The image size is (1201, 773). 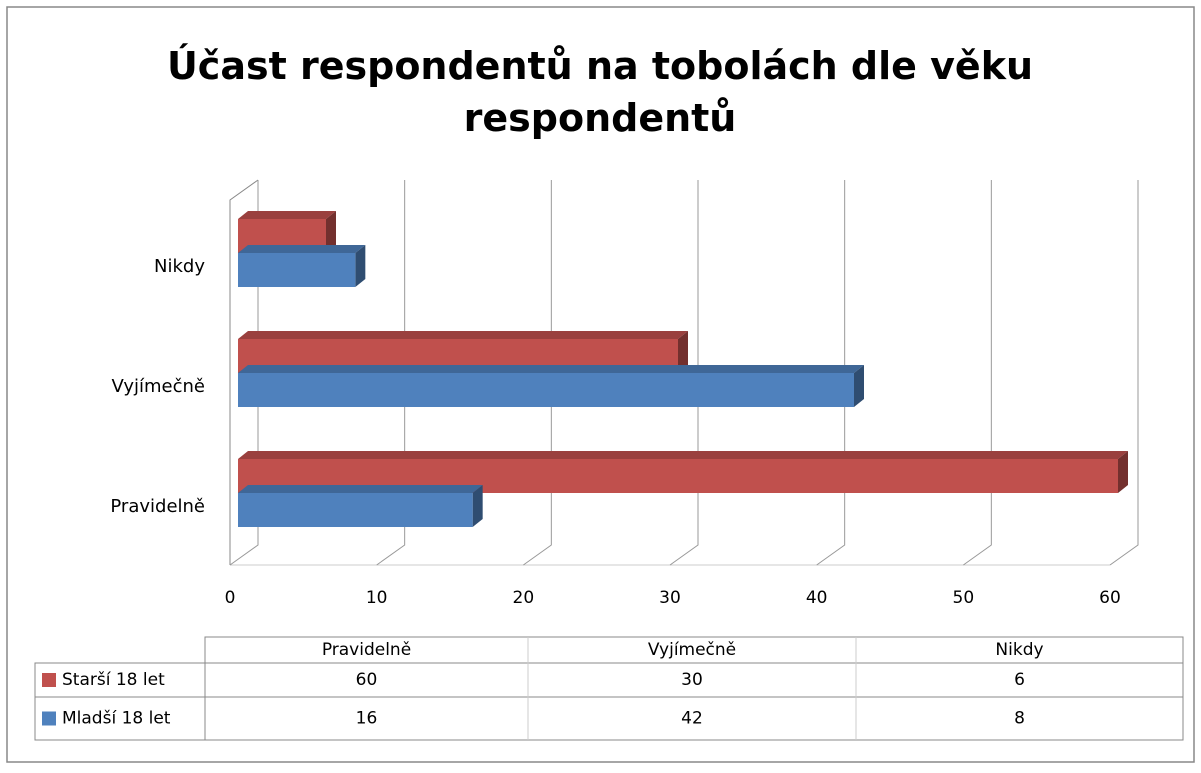 I want to click on x-tick-label: 10, so click(x=377, y=598).